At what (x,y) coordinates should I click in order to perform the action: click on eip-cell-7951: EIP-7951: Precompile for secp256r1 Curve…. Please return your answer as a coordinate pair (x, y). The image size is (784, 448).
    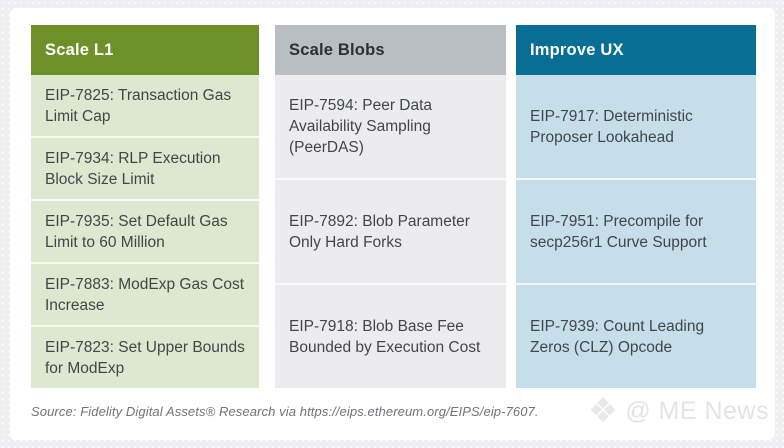
    Looking at the image, I should click on (636, 230).